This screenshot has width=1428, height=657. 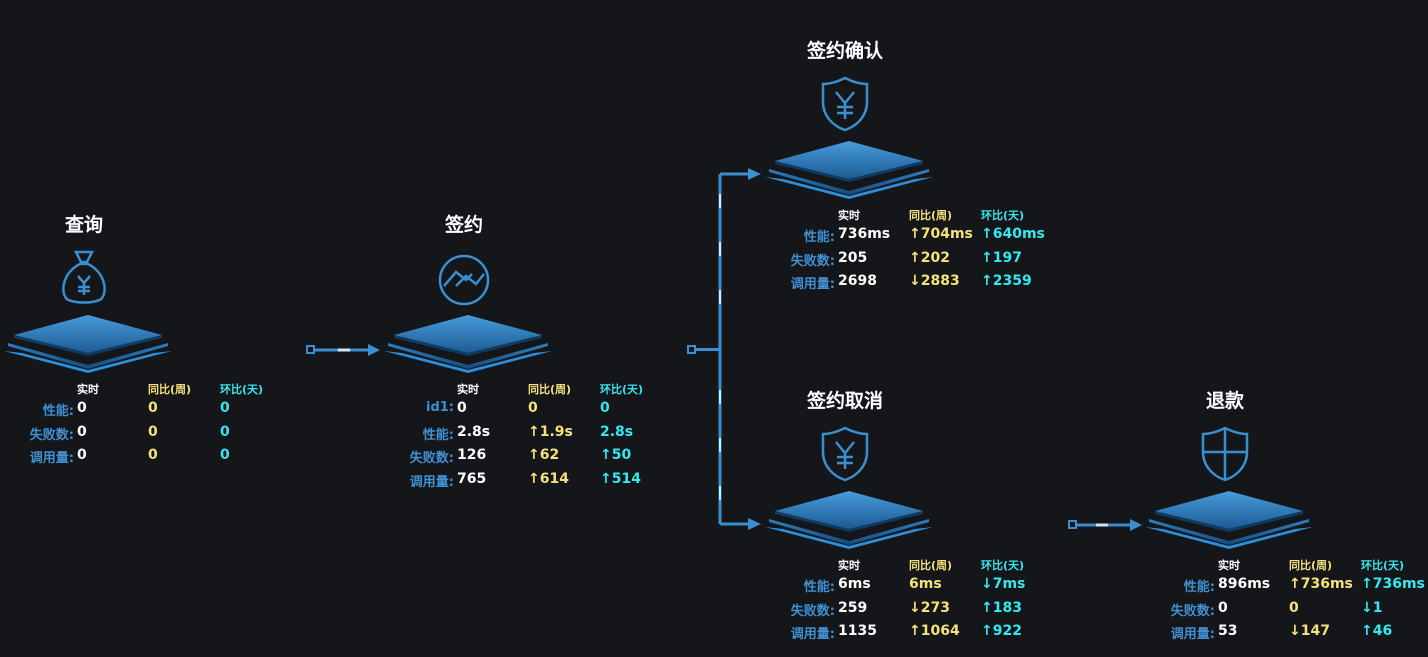 What do you see at coordinates (1244, 584) in the screenshot?
I see `value-realtime: 896ms` at bounding box center [1244, 584].